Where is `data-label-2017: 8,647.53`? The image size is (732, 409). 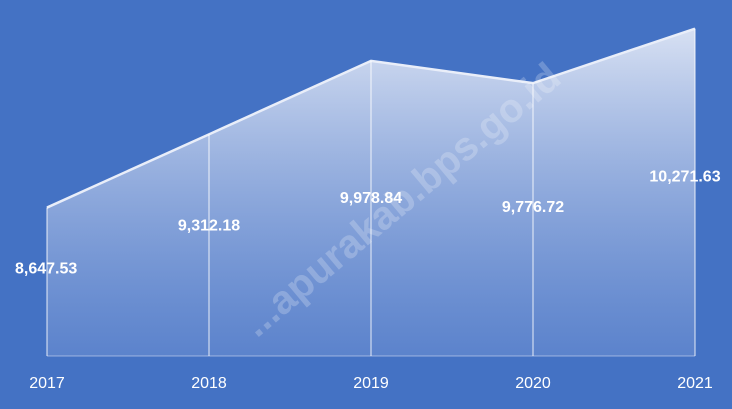 data-label-2017: 8,647.53 is located at coordinates (46, 269).